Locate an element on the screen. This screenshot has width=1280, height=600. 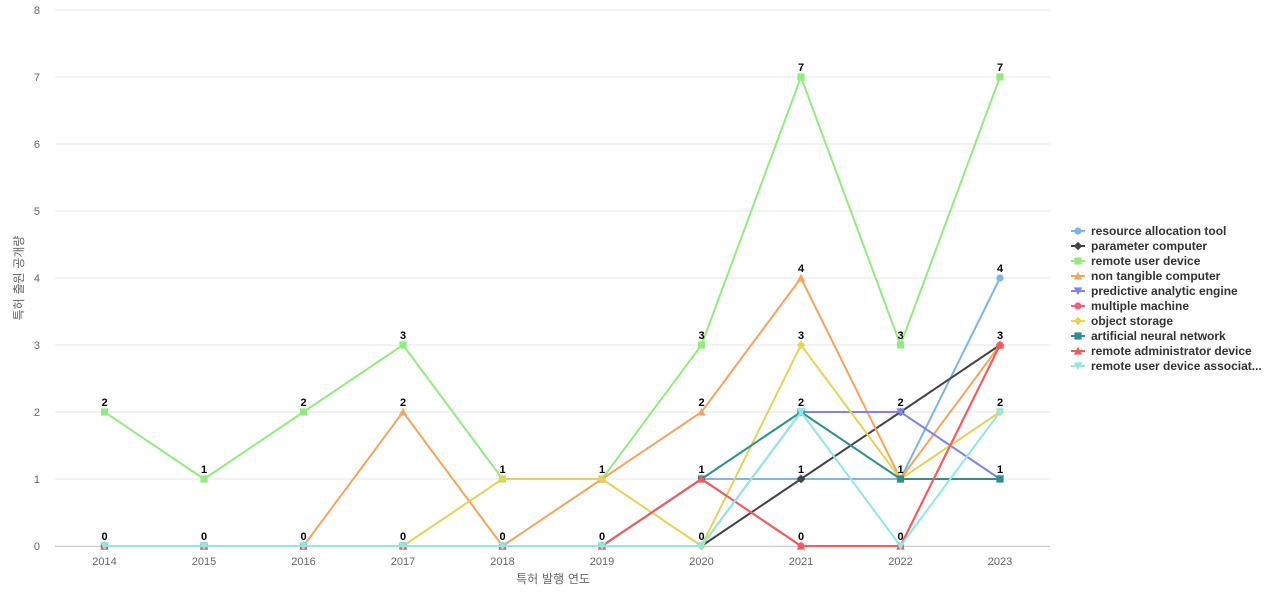
legend-item: resource allocation tool is located at coordinates (1148, 231).